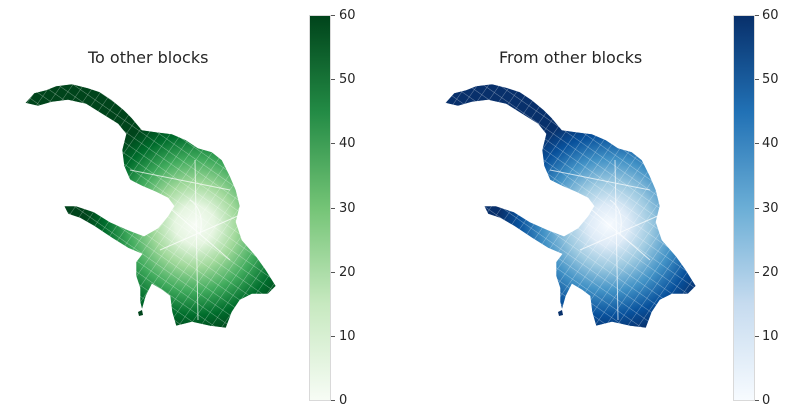 The height and width of the screenshot is (418, 788). I want to click on left-map-title: To other blocks, so click(148, 57).